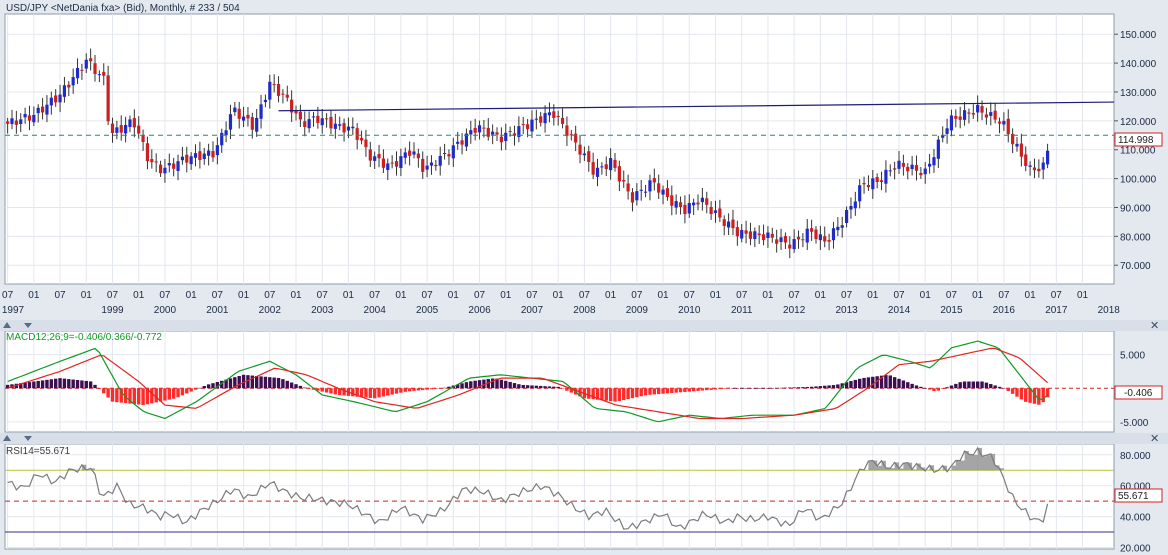 The height and width of the screenshot is (555, 1168). What do you see at coordinates (1154, 439) in the screenshot?
I see `rsi-close-icon: ✕` at bounding box center [1154, 439].